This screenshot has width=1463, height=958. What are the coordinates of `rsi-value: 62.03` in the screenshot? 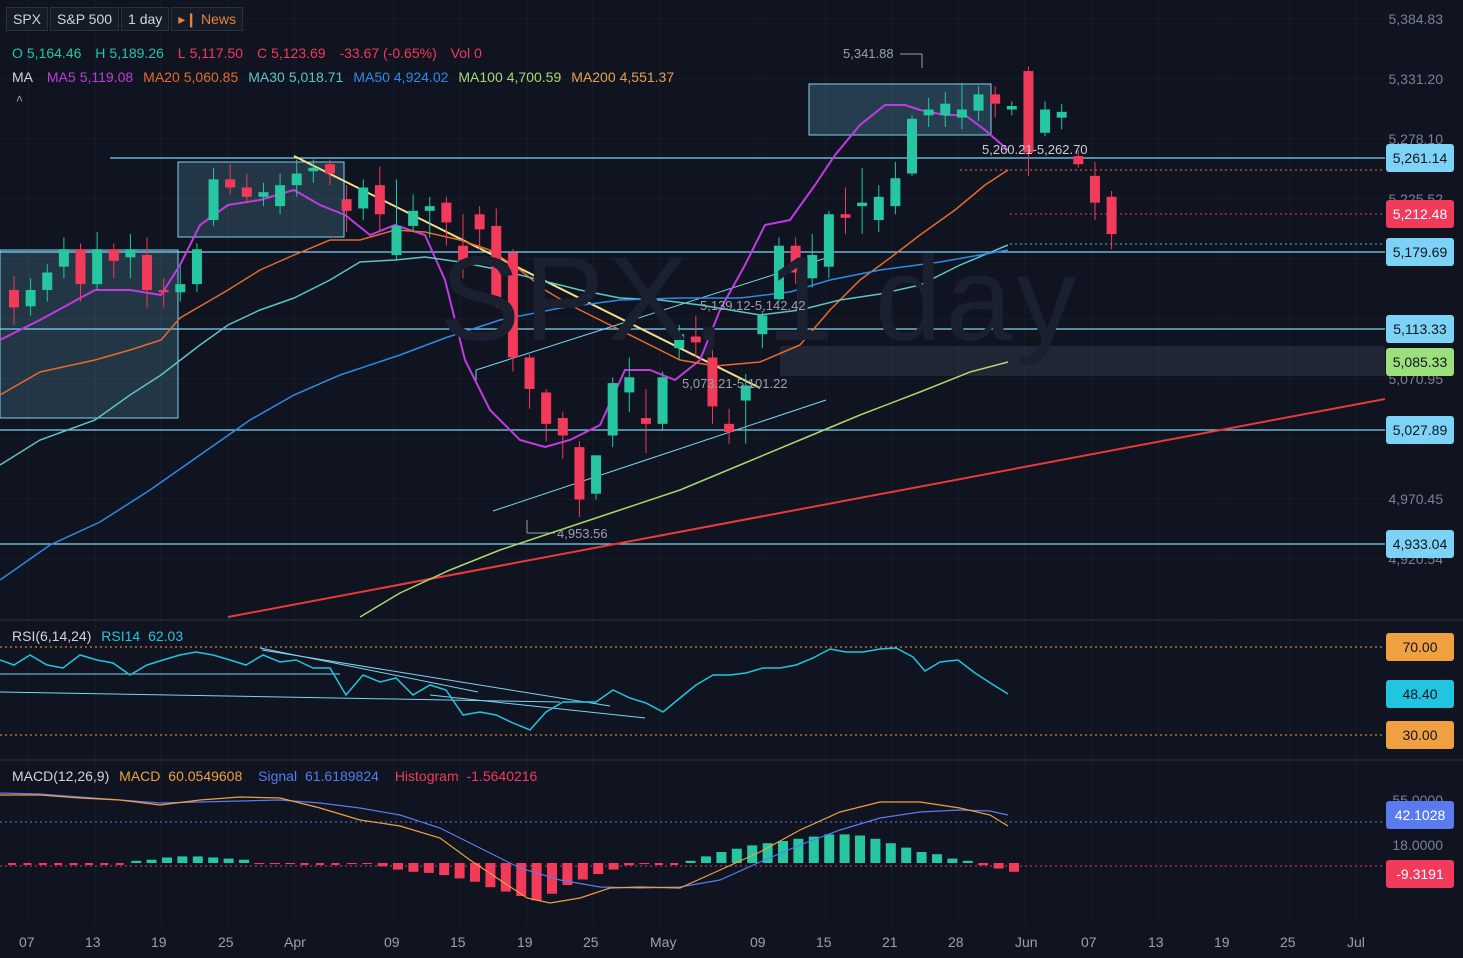 It's located at (166, 636).